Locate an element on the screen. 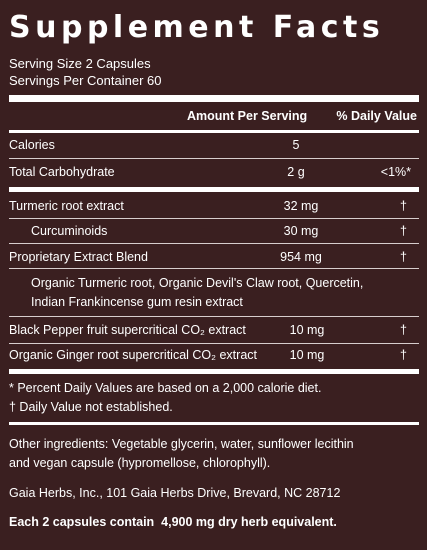 The image size is (427, 550). header-divider is located at coordinates (214, 131).